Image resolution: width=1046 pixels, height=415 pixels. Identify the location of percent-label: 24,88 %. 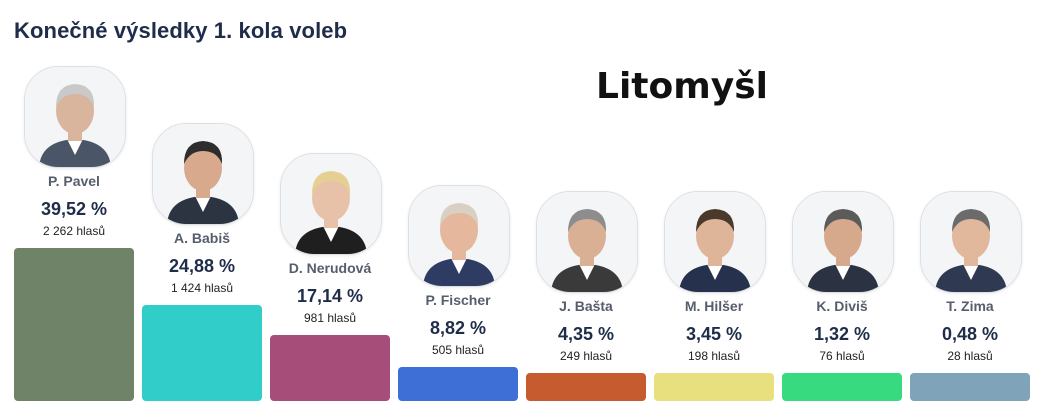
(202, 265).